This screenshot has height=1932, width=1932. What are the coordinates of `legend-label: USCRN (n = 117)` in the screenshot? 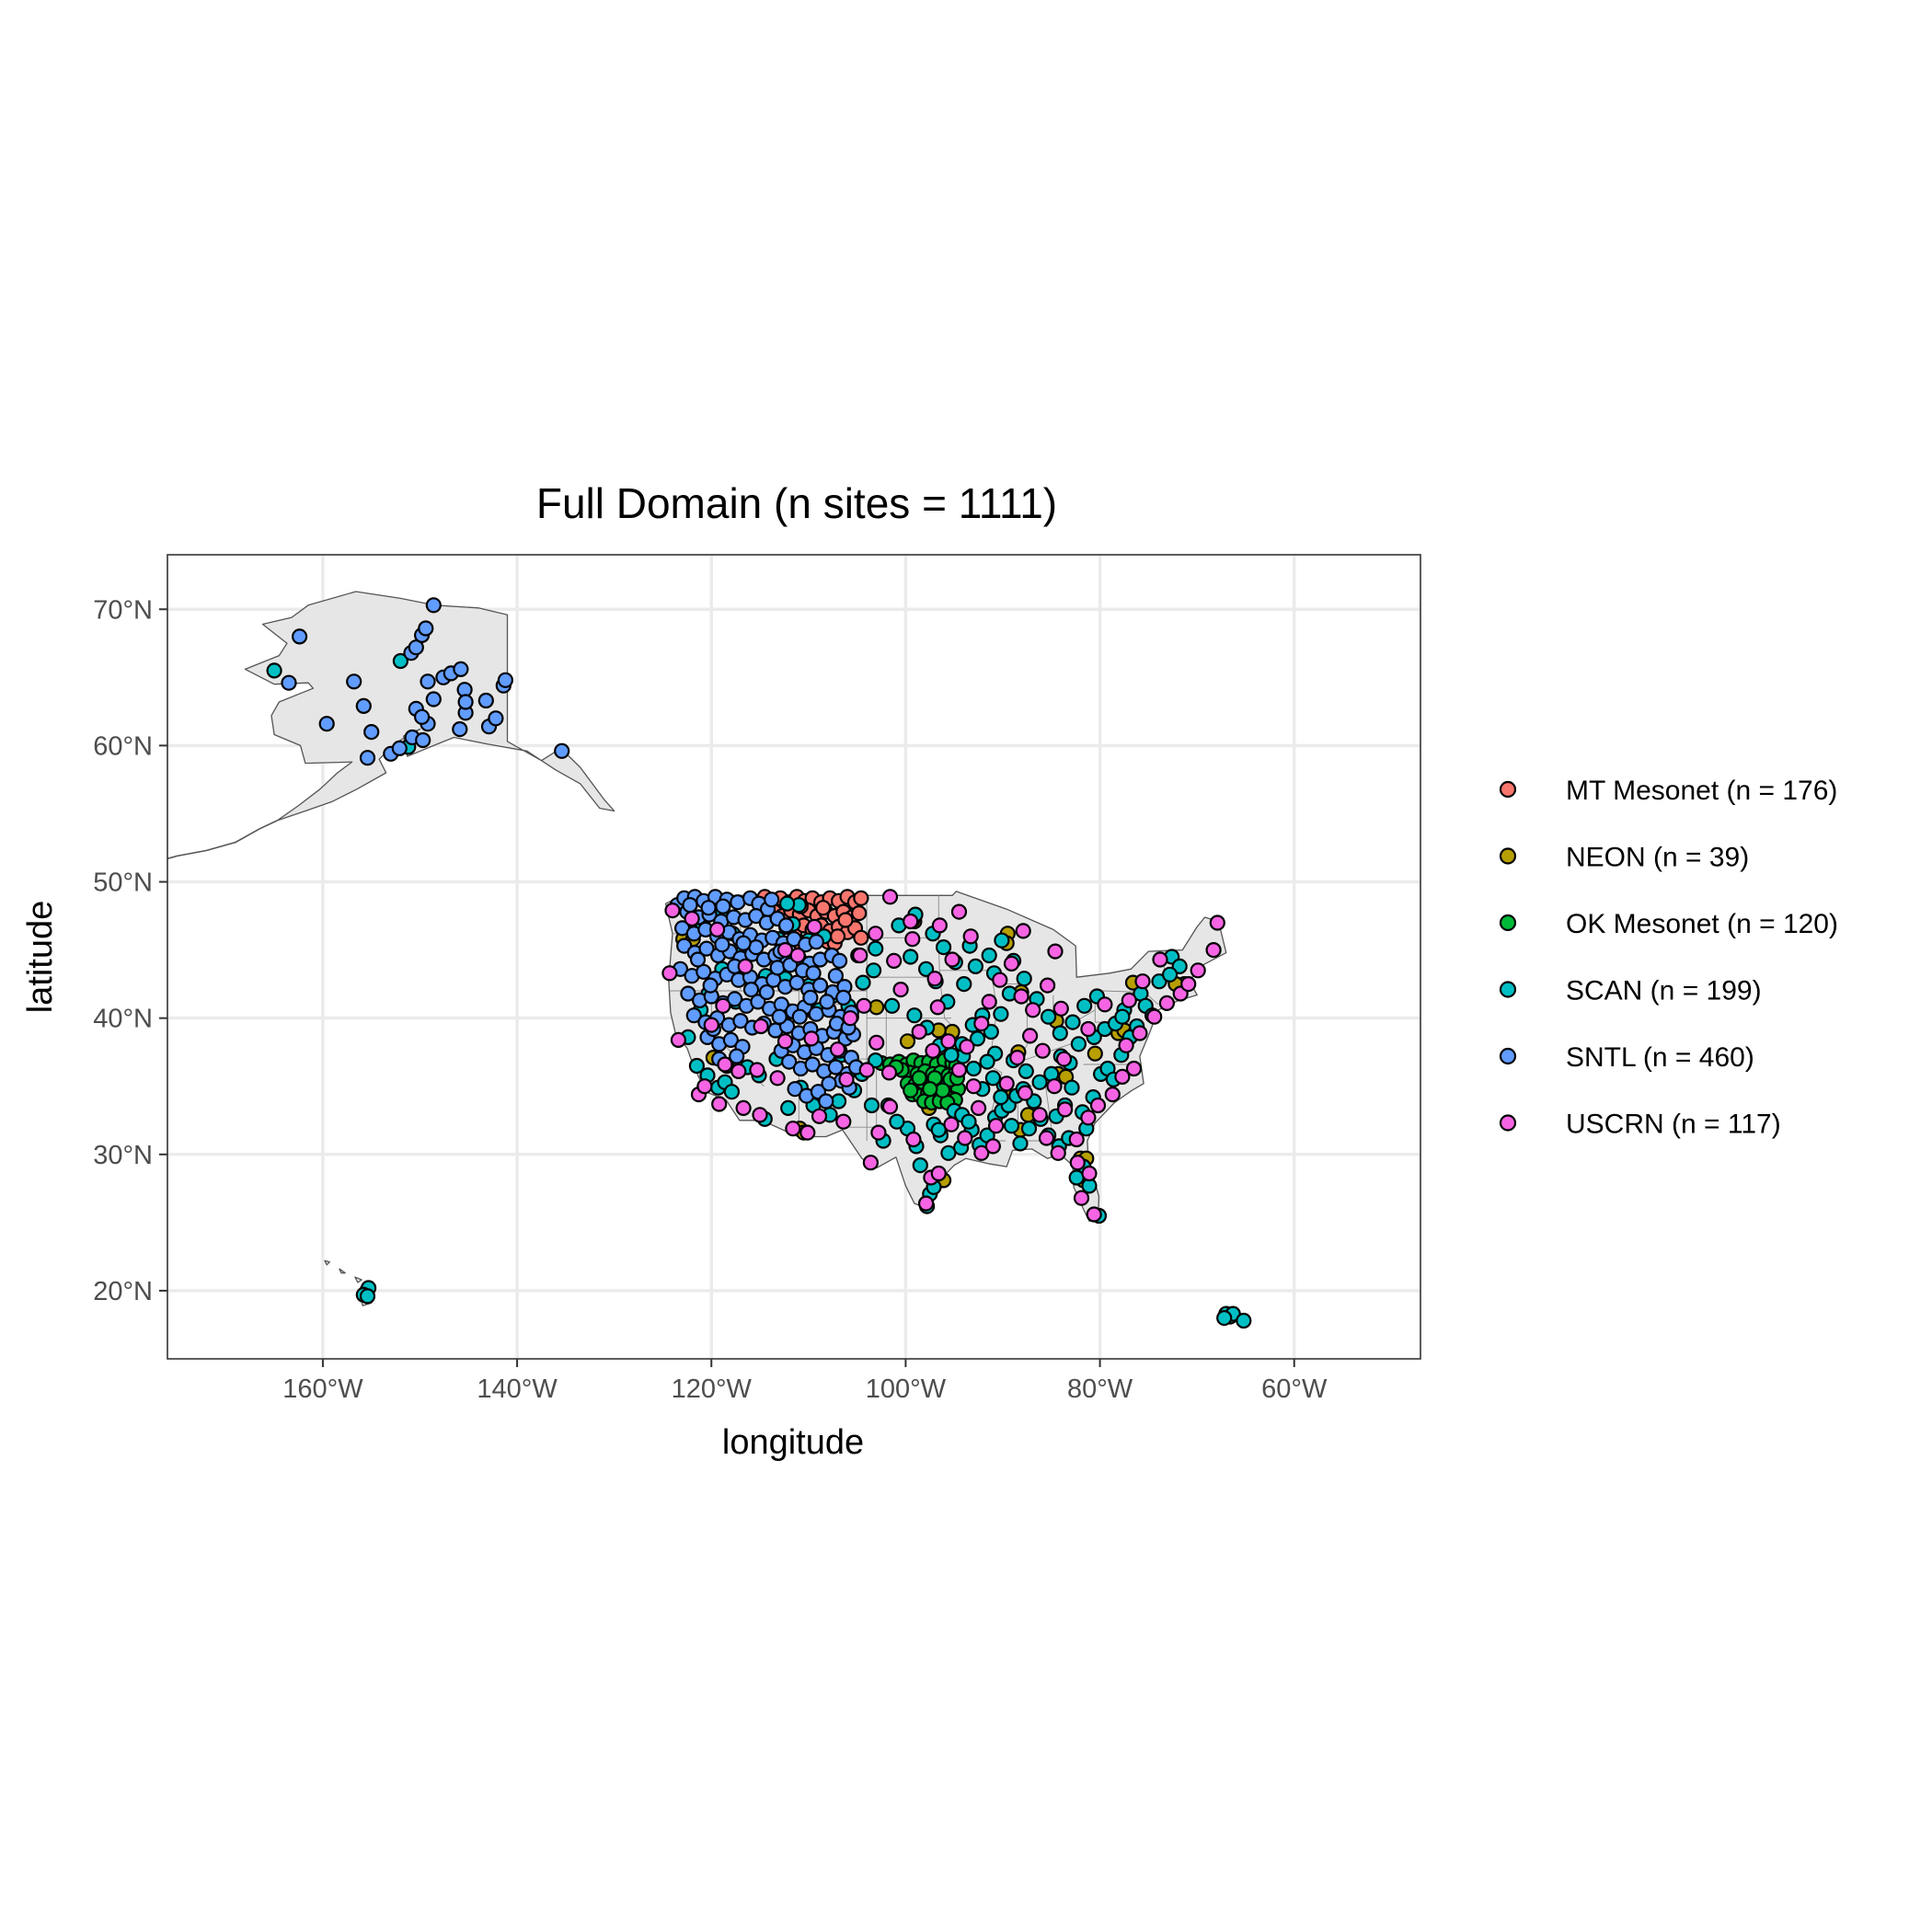 It's located at (1673, 1125).